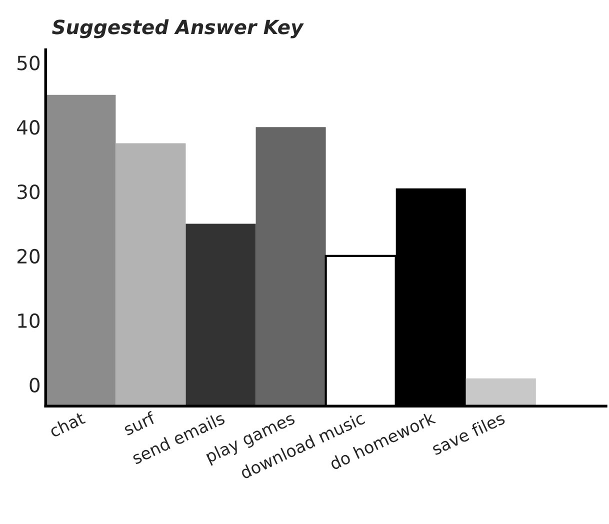  I want to click on y-tick-label: 40, so click(28, 127).